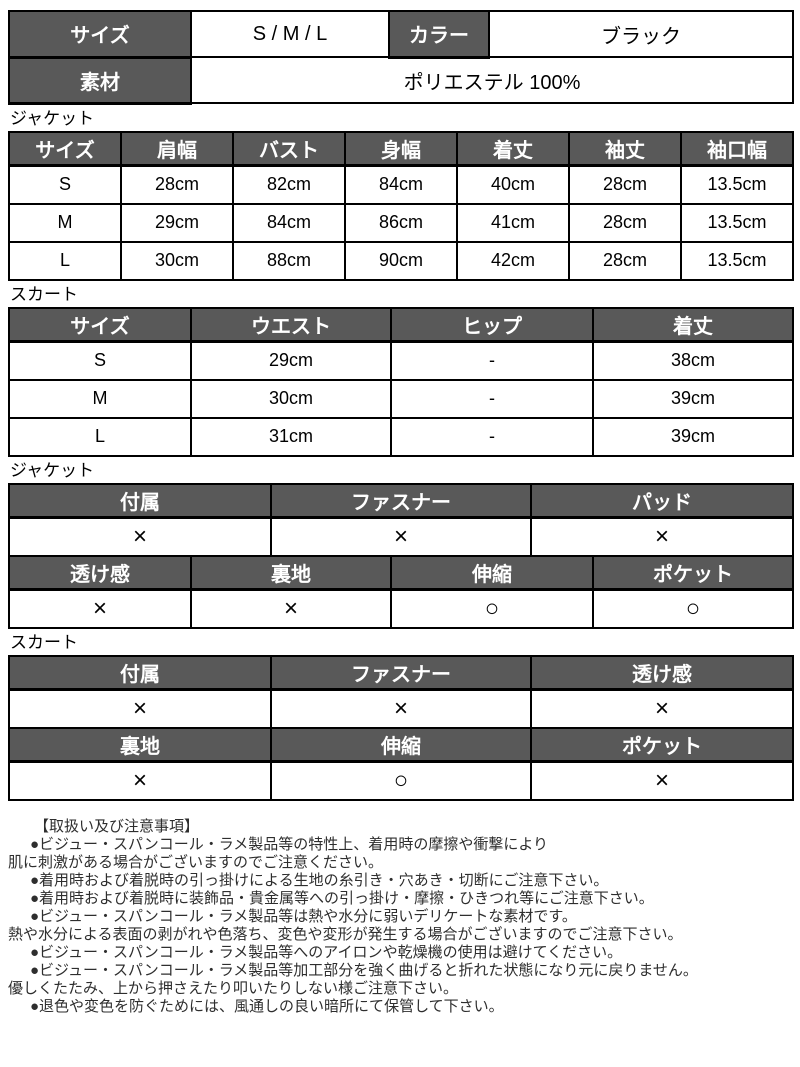 This screenshot has height=1067, width=800. I want to click on skirt-features-section-label: スカート, so click(44, 642).